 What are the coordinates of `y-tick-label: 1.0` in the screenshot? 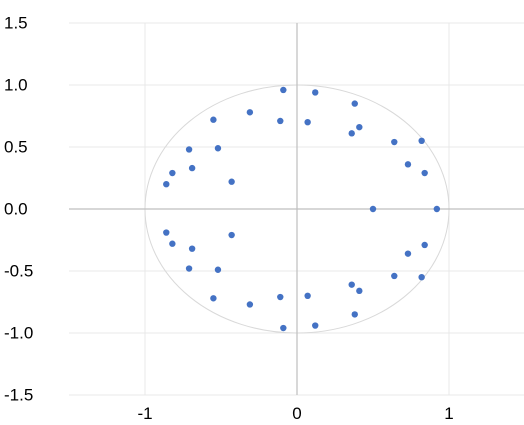 It's located at (16, 85).